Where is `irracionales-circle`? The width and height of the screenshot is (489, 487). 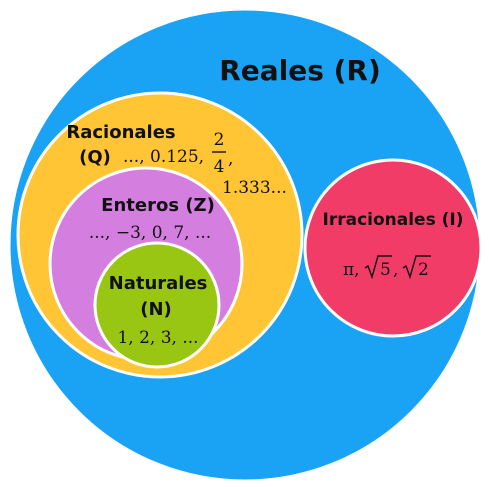 irracionales-circle is located at coordinates (393, 248).